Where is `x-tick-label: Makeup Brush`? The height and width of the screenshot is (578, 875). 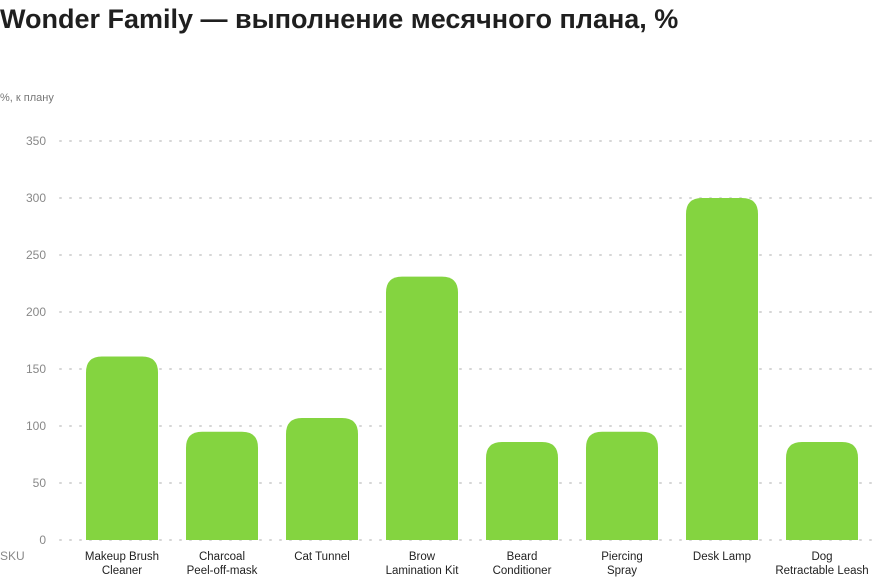
x-tick-label: Makeup Brush is located at coordinates (122, 557).